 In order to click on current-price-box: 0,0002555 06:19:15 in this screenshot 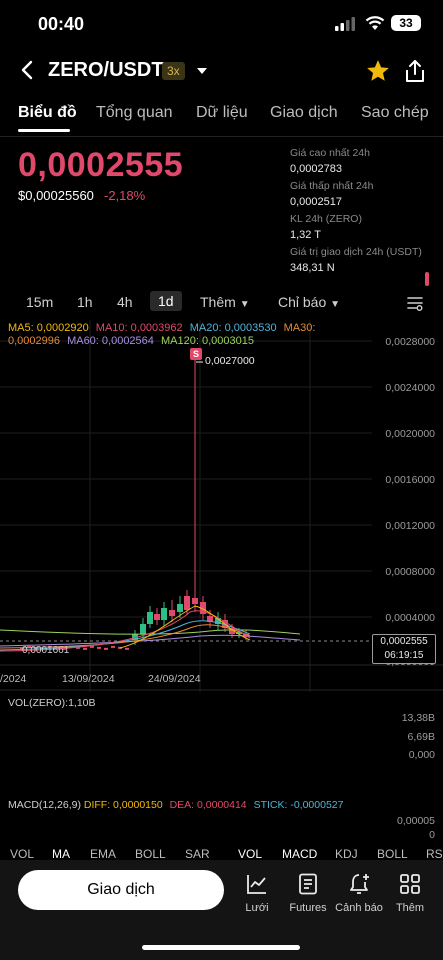, I will do `click(404, 649)`.